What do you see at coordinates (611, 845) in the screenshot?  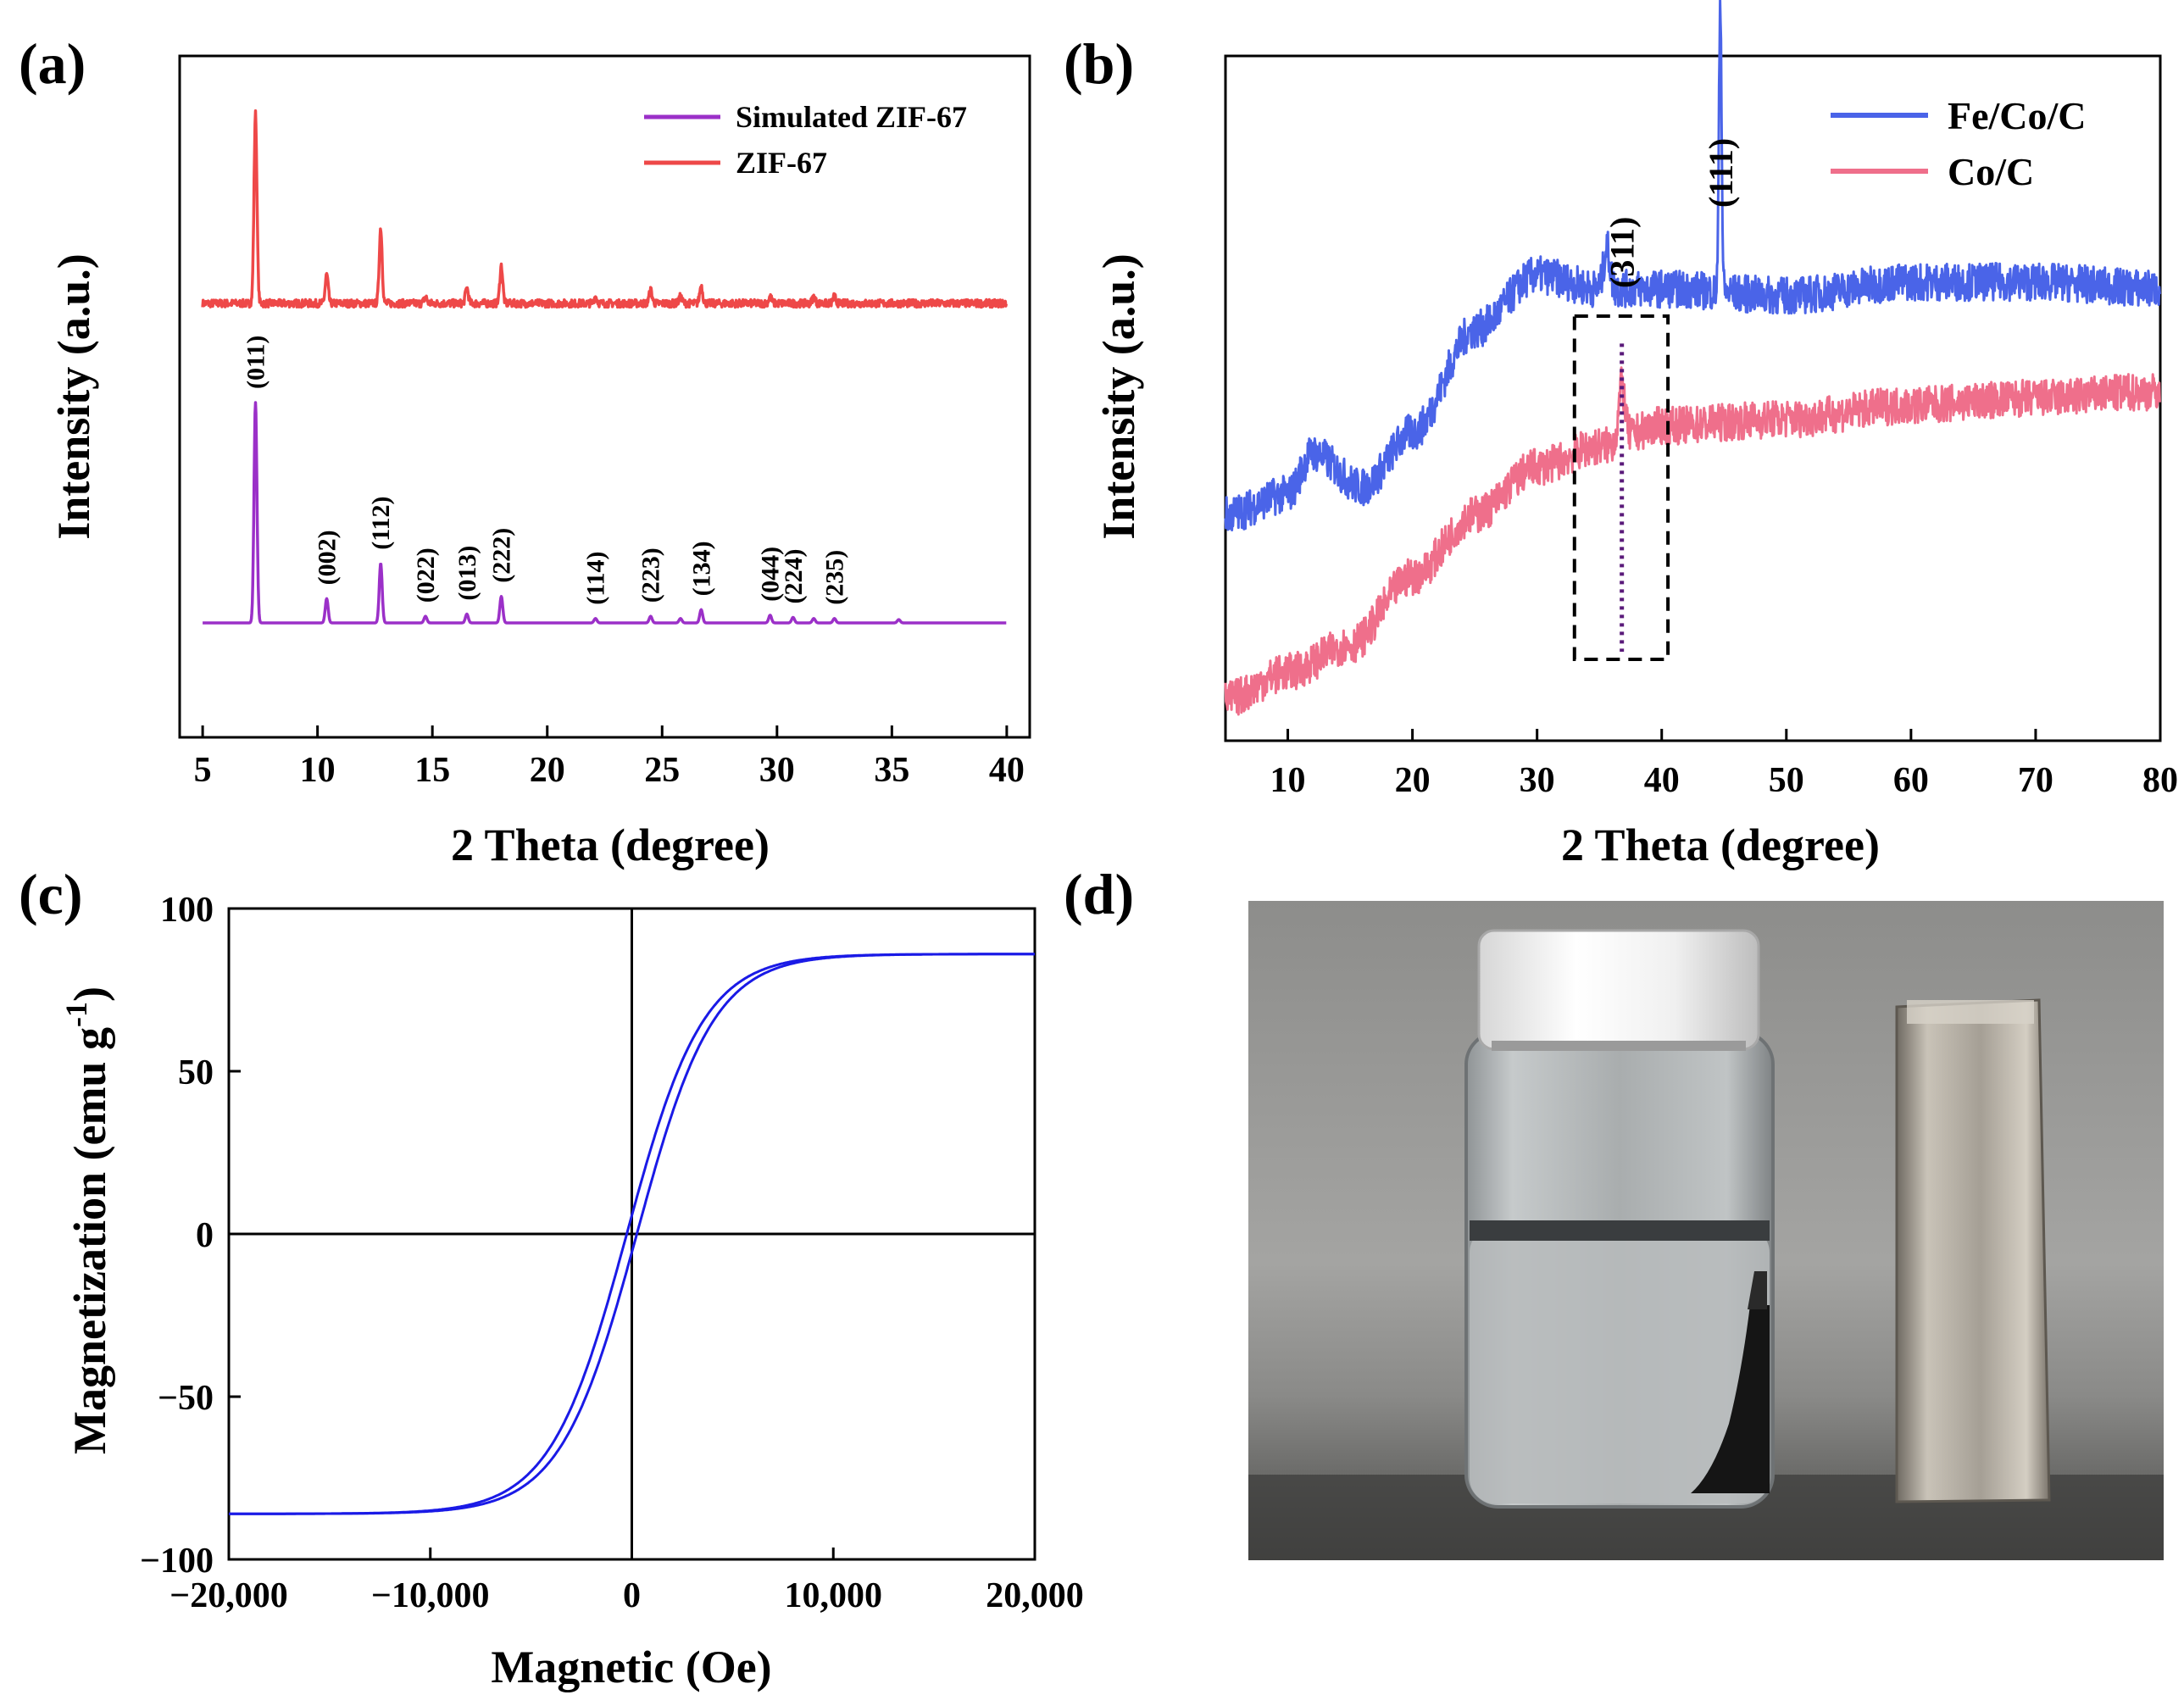 I see `panel-a-x-axis-title: 2 Theta (degree)` at bounding box center [611, 845].